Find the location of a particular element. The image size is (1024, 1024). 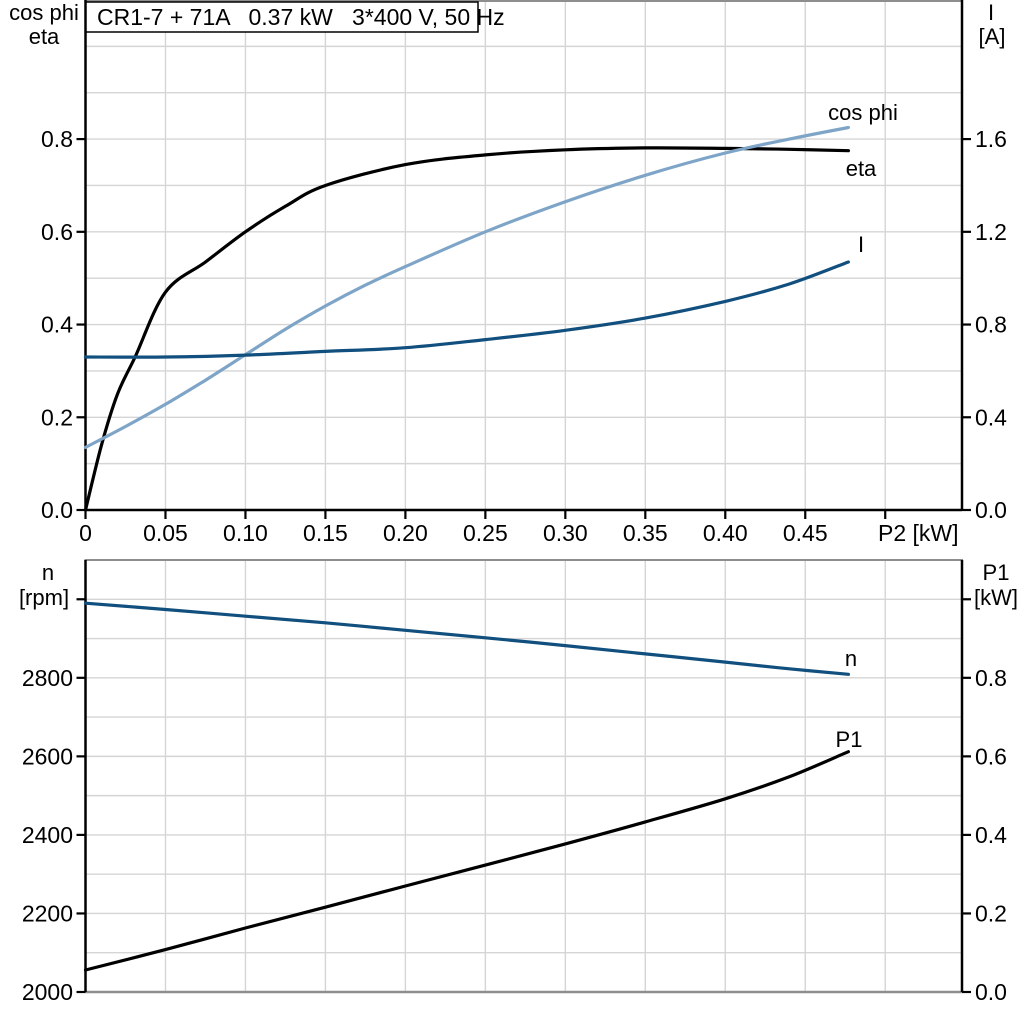

left-tick-label: 0.6 is located at coordinates (57, 232).